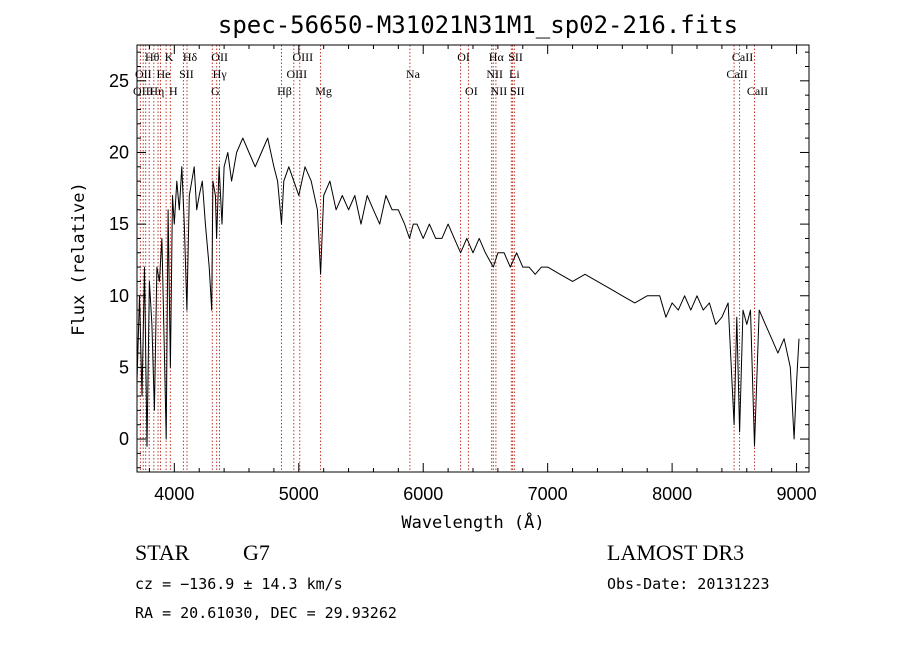 The height and width of the screenshot is (649, 900). I want to click on marker-label-17: CaII, so click(736, 74).